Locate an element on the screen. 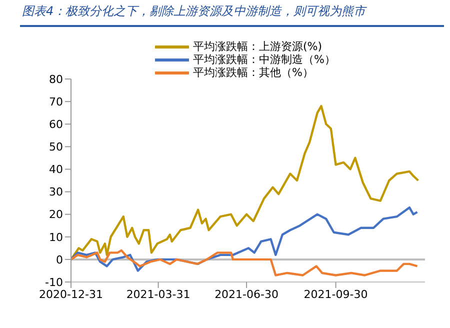  y-tick-label: 50 is located at coordinates (56, 147).